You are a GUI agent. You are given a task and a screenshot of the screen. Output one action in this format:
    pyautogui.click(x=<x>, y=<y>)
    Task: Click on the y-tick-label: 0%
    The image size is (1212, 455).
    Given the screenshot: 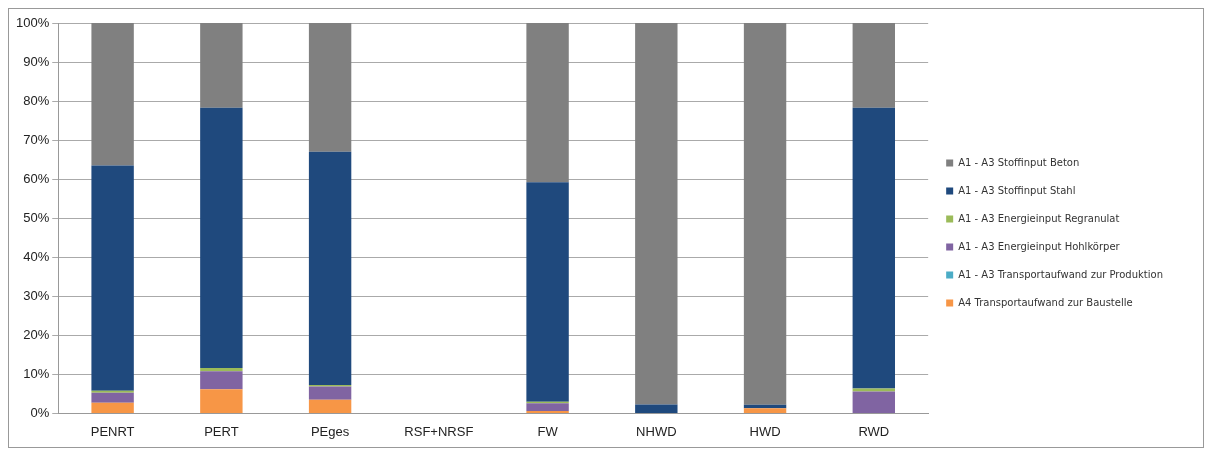 What is the action you would take?
    pyautogui.click(x=40, y=412)
    